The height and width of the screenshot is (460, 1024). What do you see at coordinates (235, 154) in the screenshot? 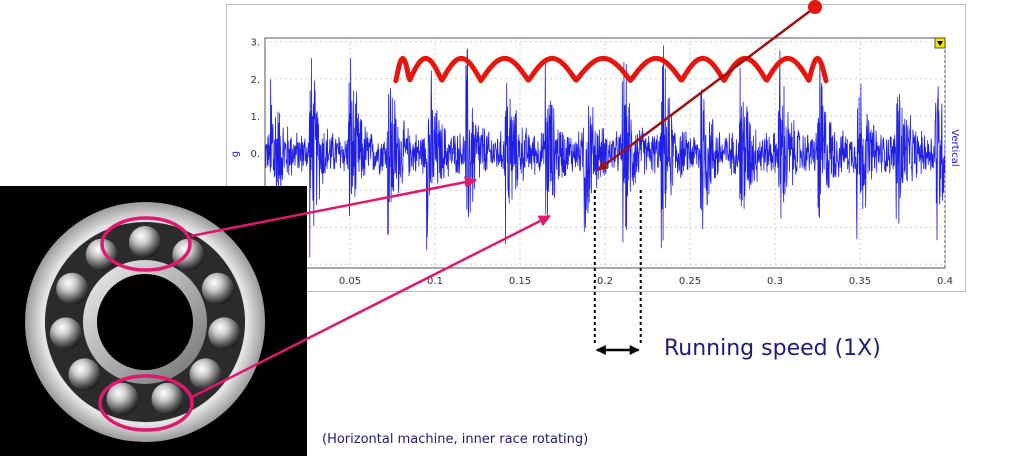
I see `y-axis-label: g` at bounding box center [235, 154].